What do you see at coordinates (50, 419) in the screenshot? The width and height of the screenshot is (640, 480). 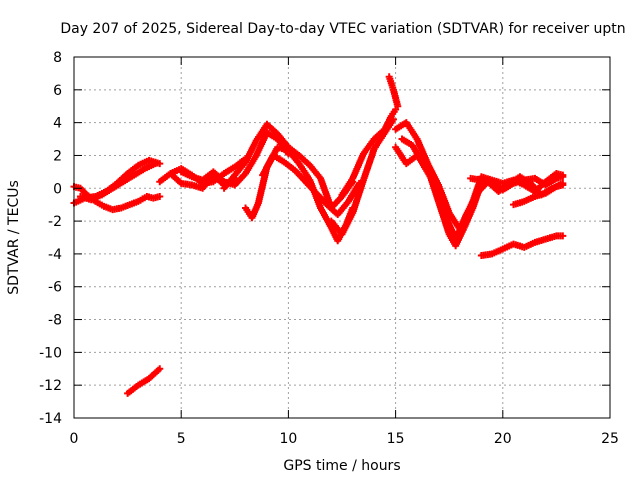 I see `y-tick-label: -14` at bounding box center [50, 419].